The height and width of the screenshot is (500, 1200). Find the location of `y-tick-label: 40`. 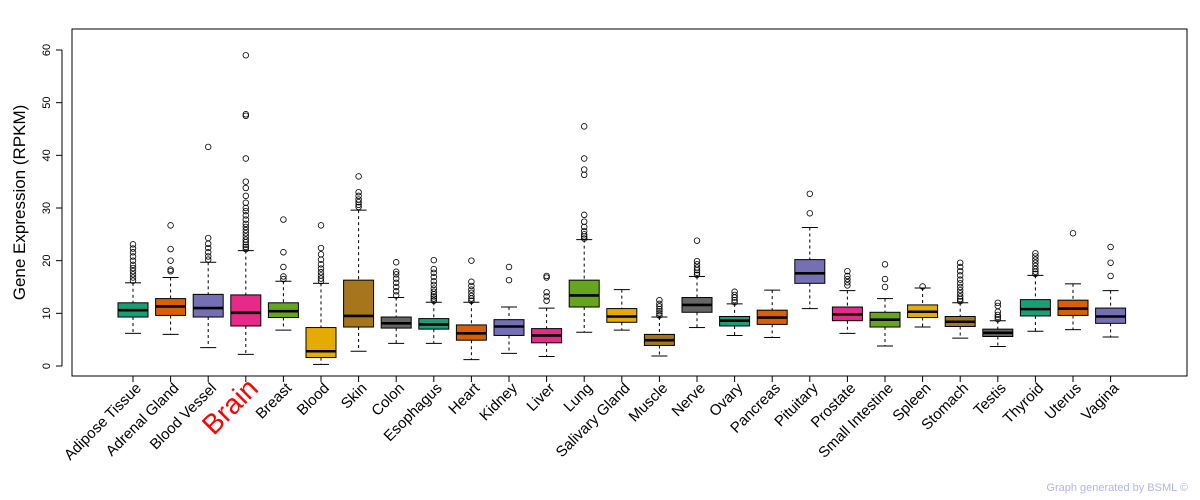

y-tick-label: 40 is located at coordinates (47, 155).